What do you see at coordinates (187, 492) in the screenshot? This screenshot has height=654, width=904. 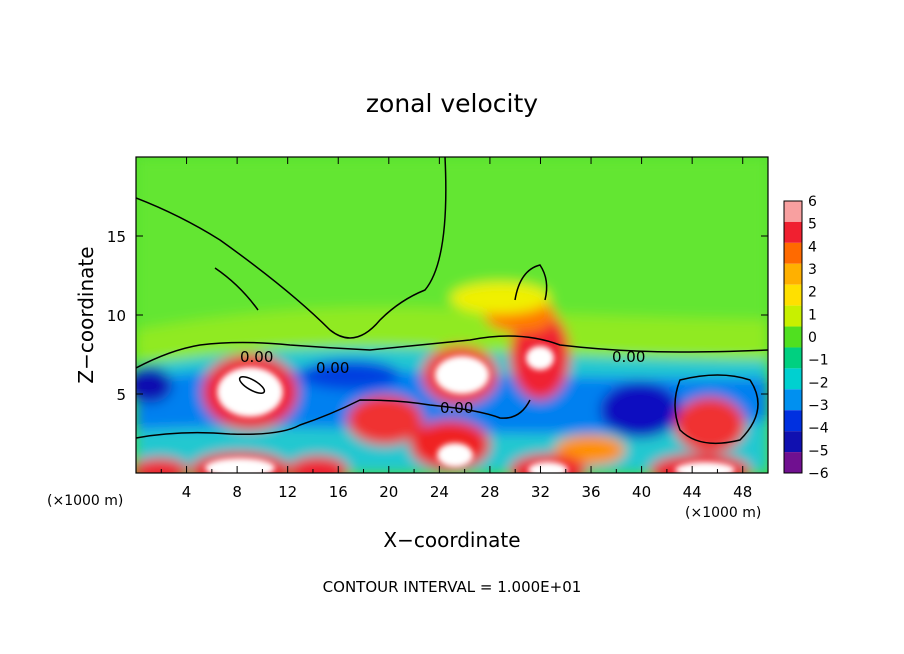 I see `x-tick-label: 4` at bounding box center [187, 492].